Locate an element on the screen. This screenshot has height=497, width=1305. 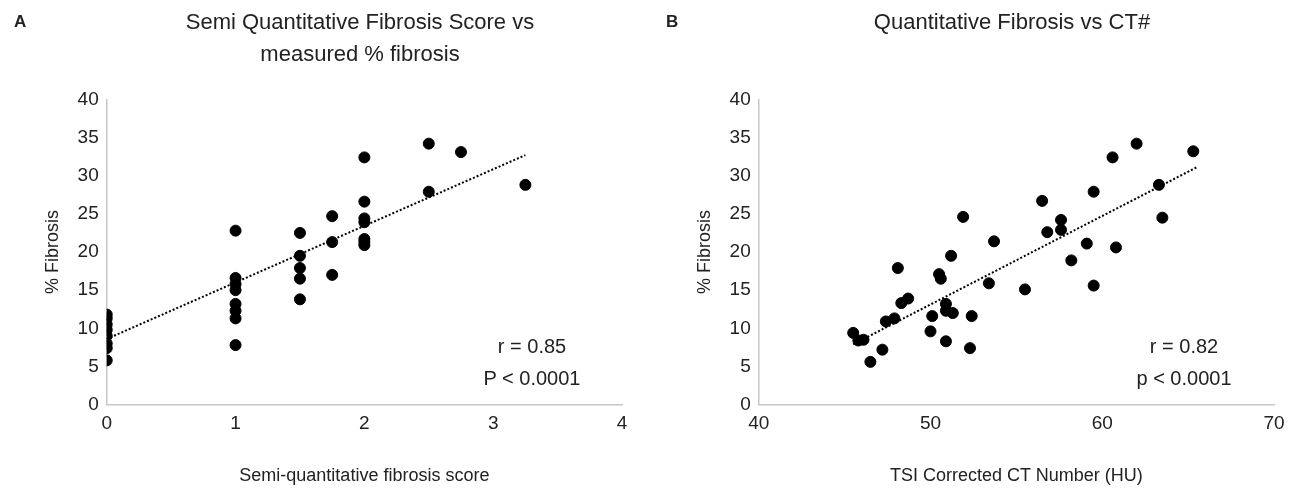
text: A is located at coordinates (20, 22).